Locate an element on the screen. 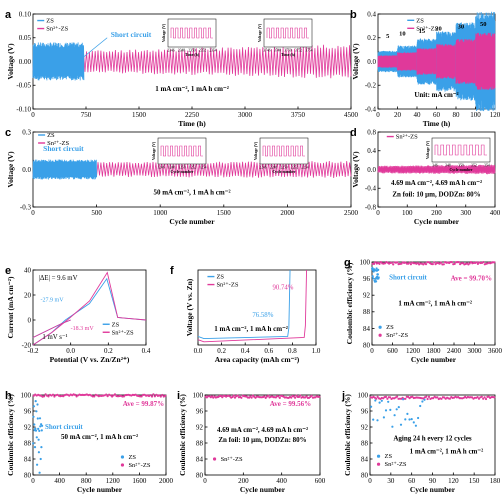 The width and height of the screenshot is (503, 502). y-tick-label: 0.0 is located at coordinates (26, 170).